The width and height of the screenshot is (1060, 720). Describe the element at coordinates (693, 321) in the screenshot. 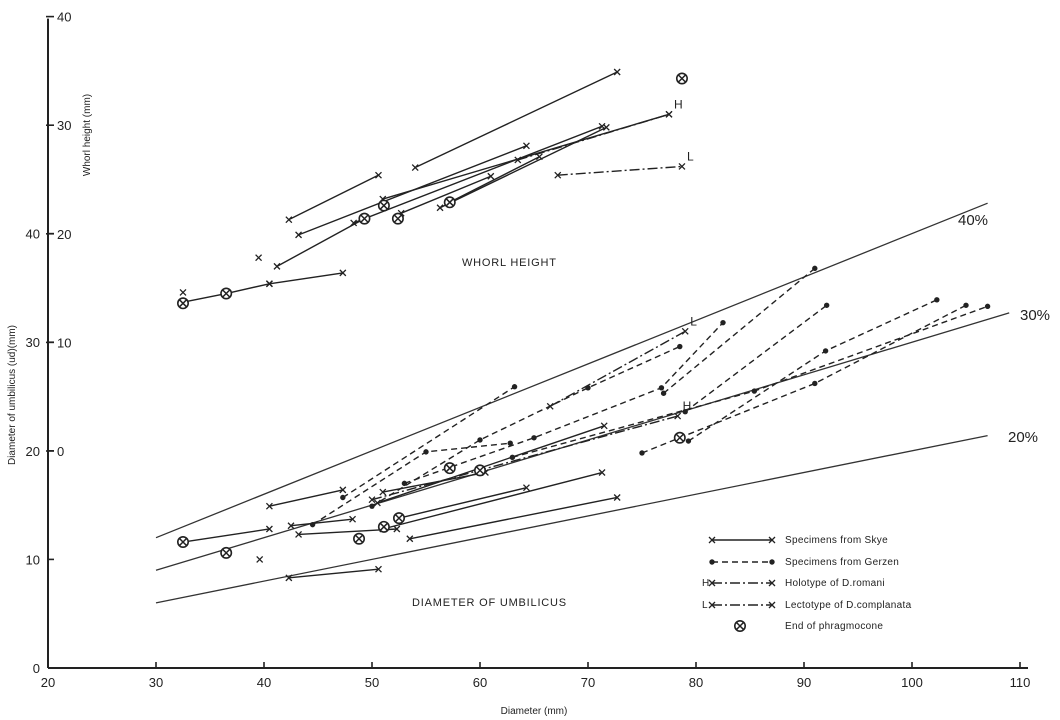

I see `umbilicus-series-21-marker-label: L` at that location.